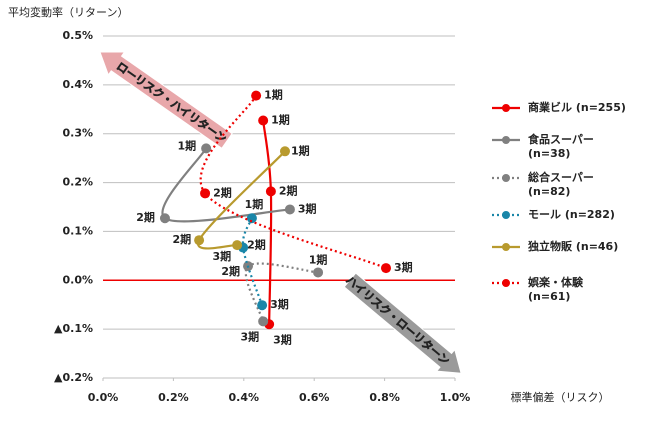 Image resolution: width=650 pixels, height=435 pixels. I want to click on legend-item: モール (n=282), so click(565, 215).